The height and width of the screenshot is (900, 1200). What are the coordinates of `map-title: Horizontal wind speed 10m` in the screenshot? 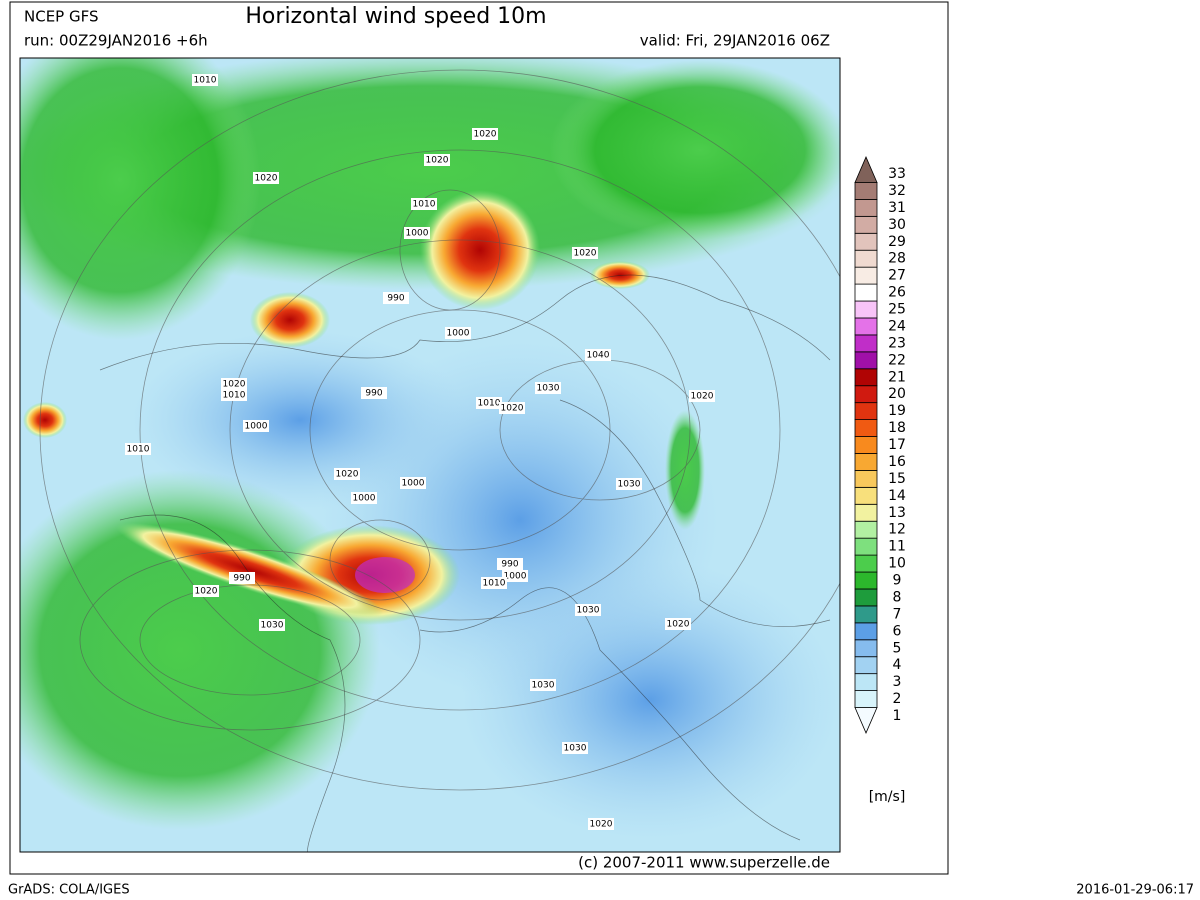 It's located at (395, 16).